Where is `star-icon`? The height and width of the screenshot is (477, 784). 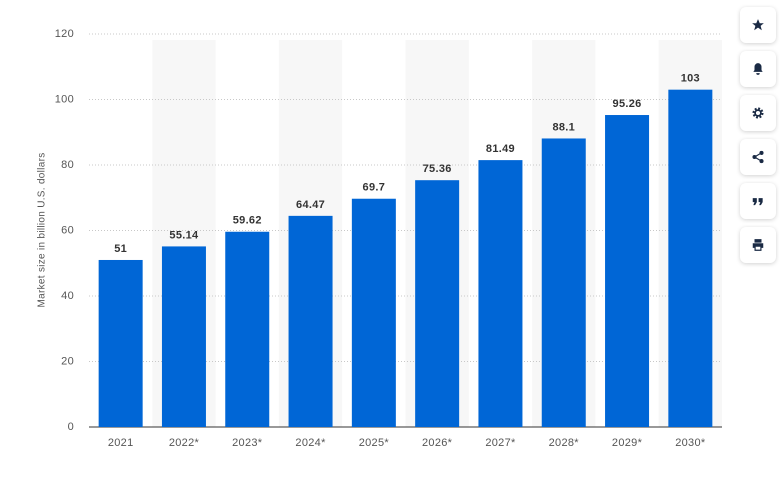
star-icon is located at coordinates (758, 25).